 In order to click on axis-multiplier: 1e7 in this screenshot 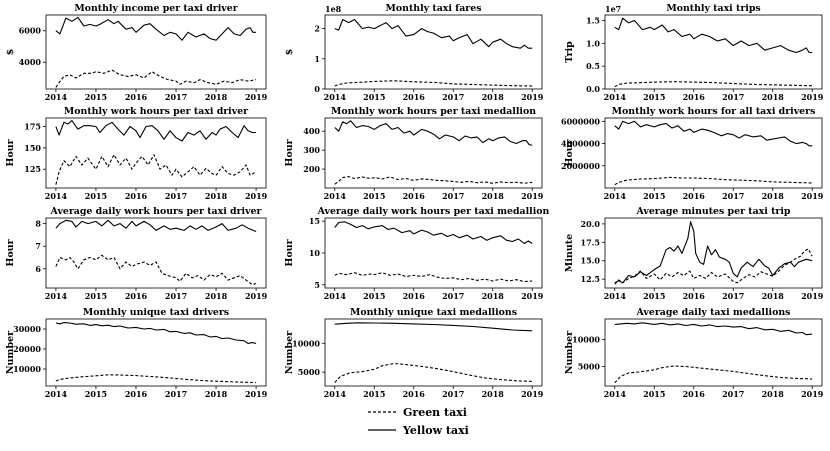, I will do `click(613, 9)`.